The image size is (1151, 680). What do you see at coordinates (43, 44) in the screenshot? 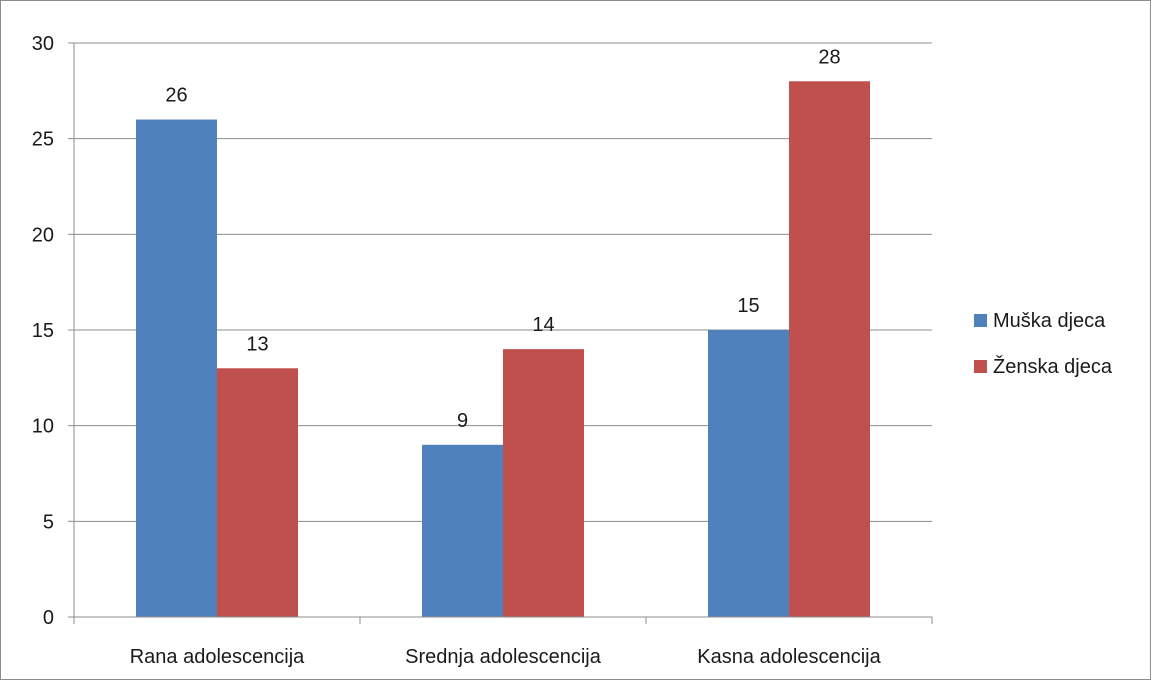
I see `y-tick-label: 30` at bounding box center [43, 44].